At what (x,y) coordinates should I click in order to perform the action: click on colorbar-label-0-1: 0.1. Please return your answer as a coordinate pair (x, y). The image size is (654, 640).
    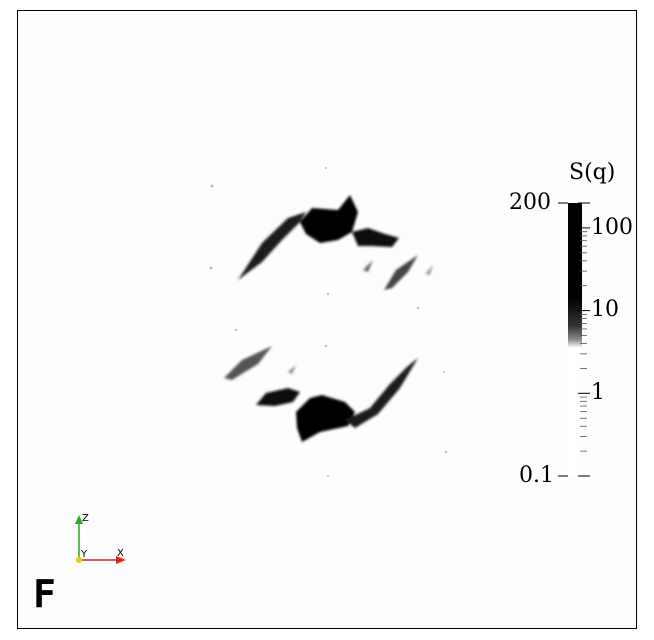
    Looking at the image, I should click on (536, 475).